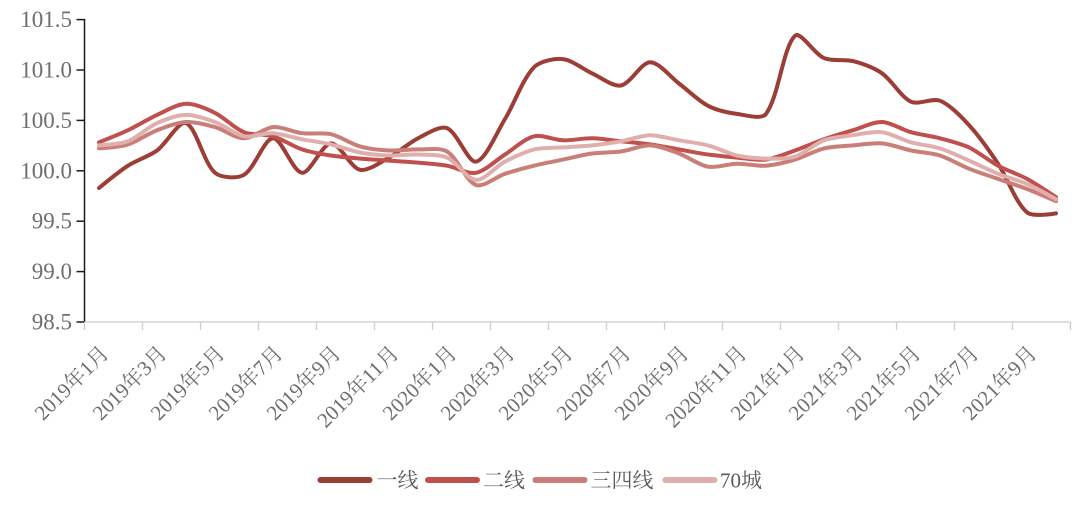 The width and height of the screenshot is (1080, 513). What do you see at coordinates (52, 322) in the screenshot?
I see `svg-text: 98.5` at bounding box center [52, 322].